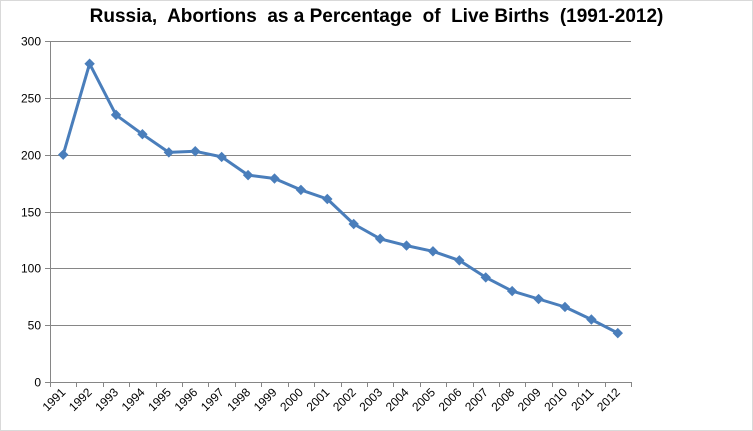  What do you see at coordinates (31, 156) in the screenshot?
I see `y-tick-label-200: 200` at bounding box center [31, 156].